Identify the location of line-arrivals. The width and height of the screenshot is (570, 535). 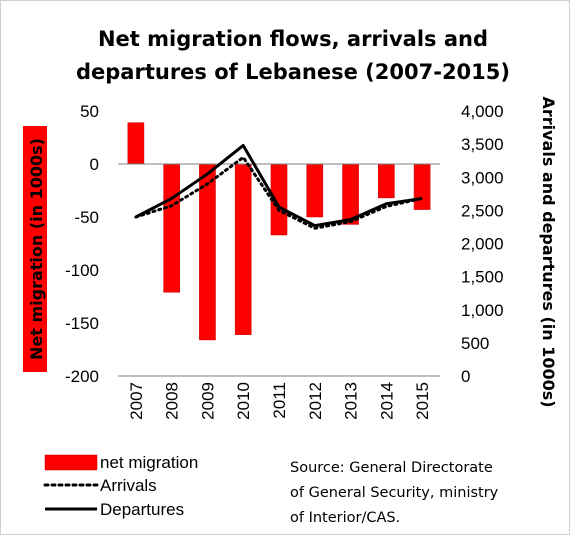
(279, 192).